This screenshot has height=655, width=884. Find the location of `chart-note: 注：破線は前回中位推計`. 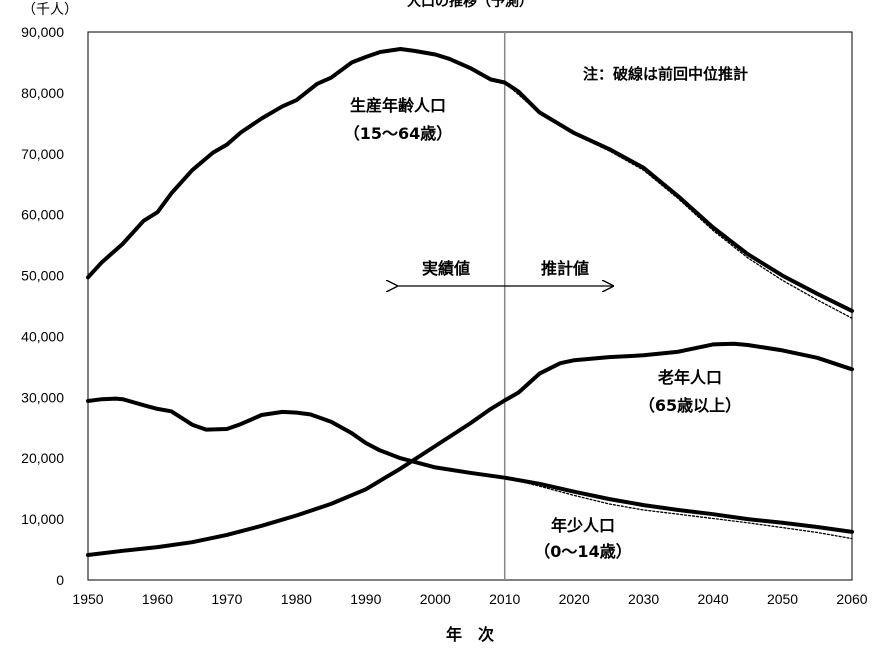

chart-note: 注：破線は前回中位推計 is located at coordinates (665, 74).